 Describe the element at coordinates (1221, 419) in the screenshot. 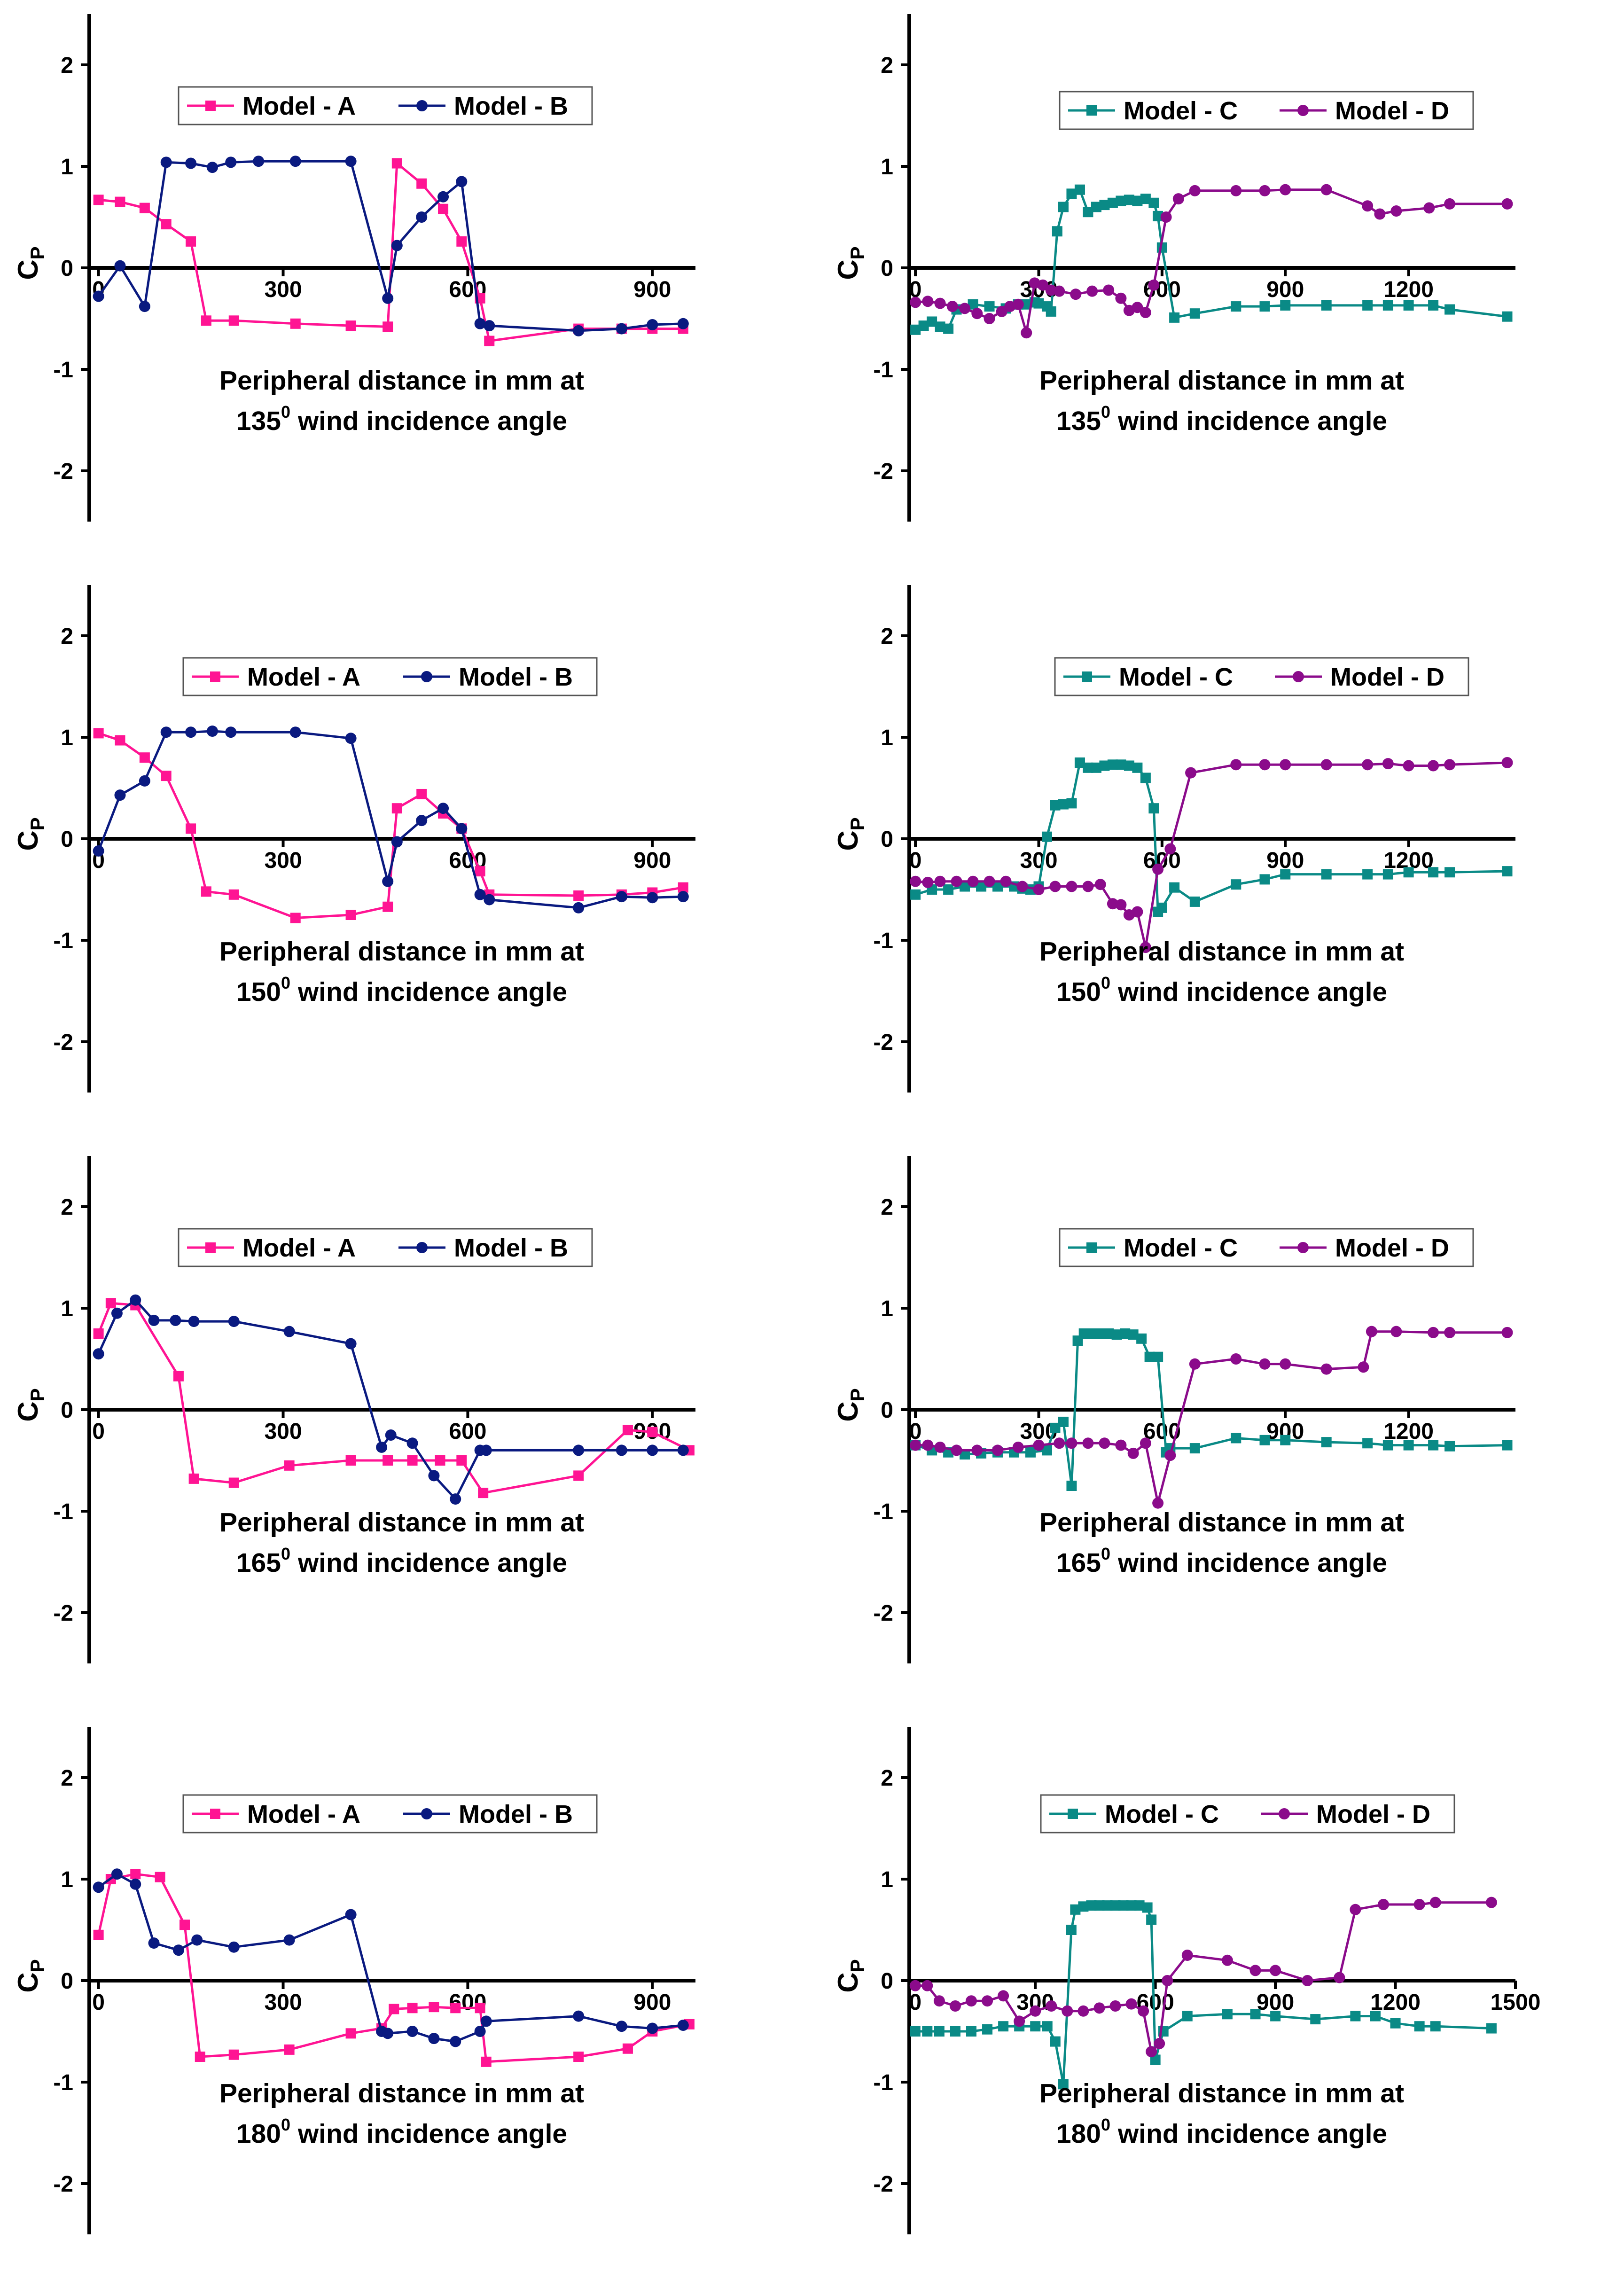

I see `x-axis-caption-line2: 1350 wind incidence angle` at that location.